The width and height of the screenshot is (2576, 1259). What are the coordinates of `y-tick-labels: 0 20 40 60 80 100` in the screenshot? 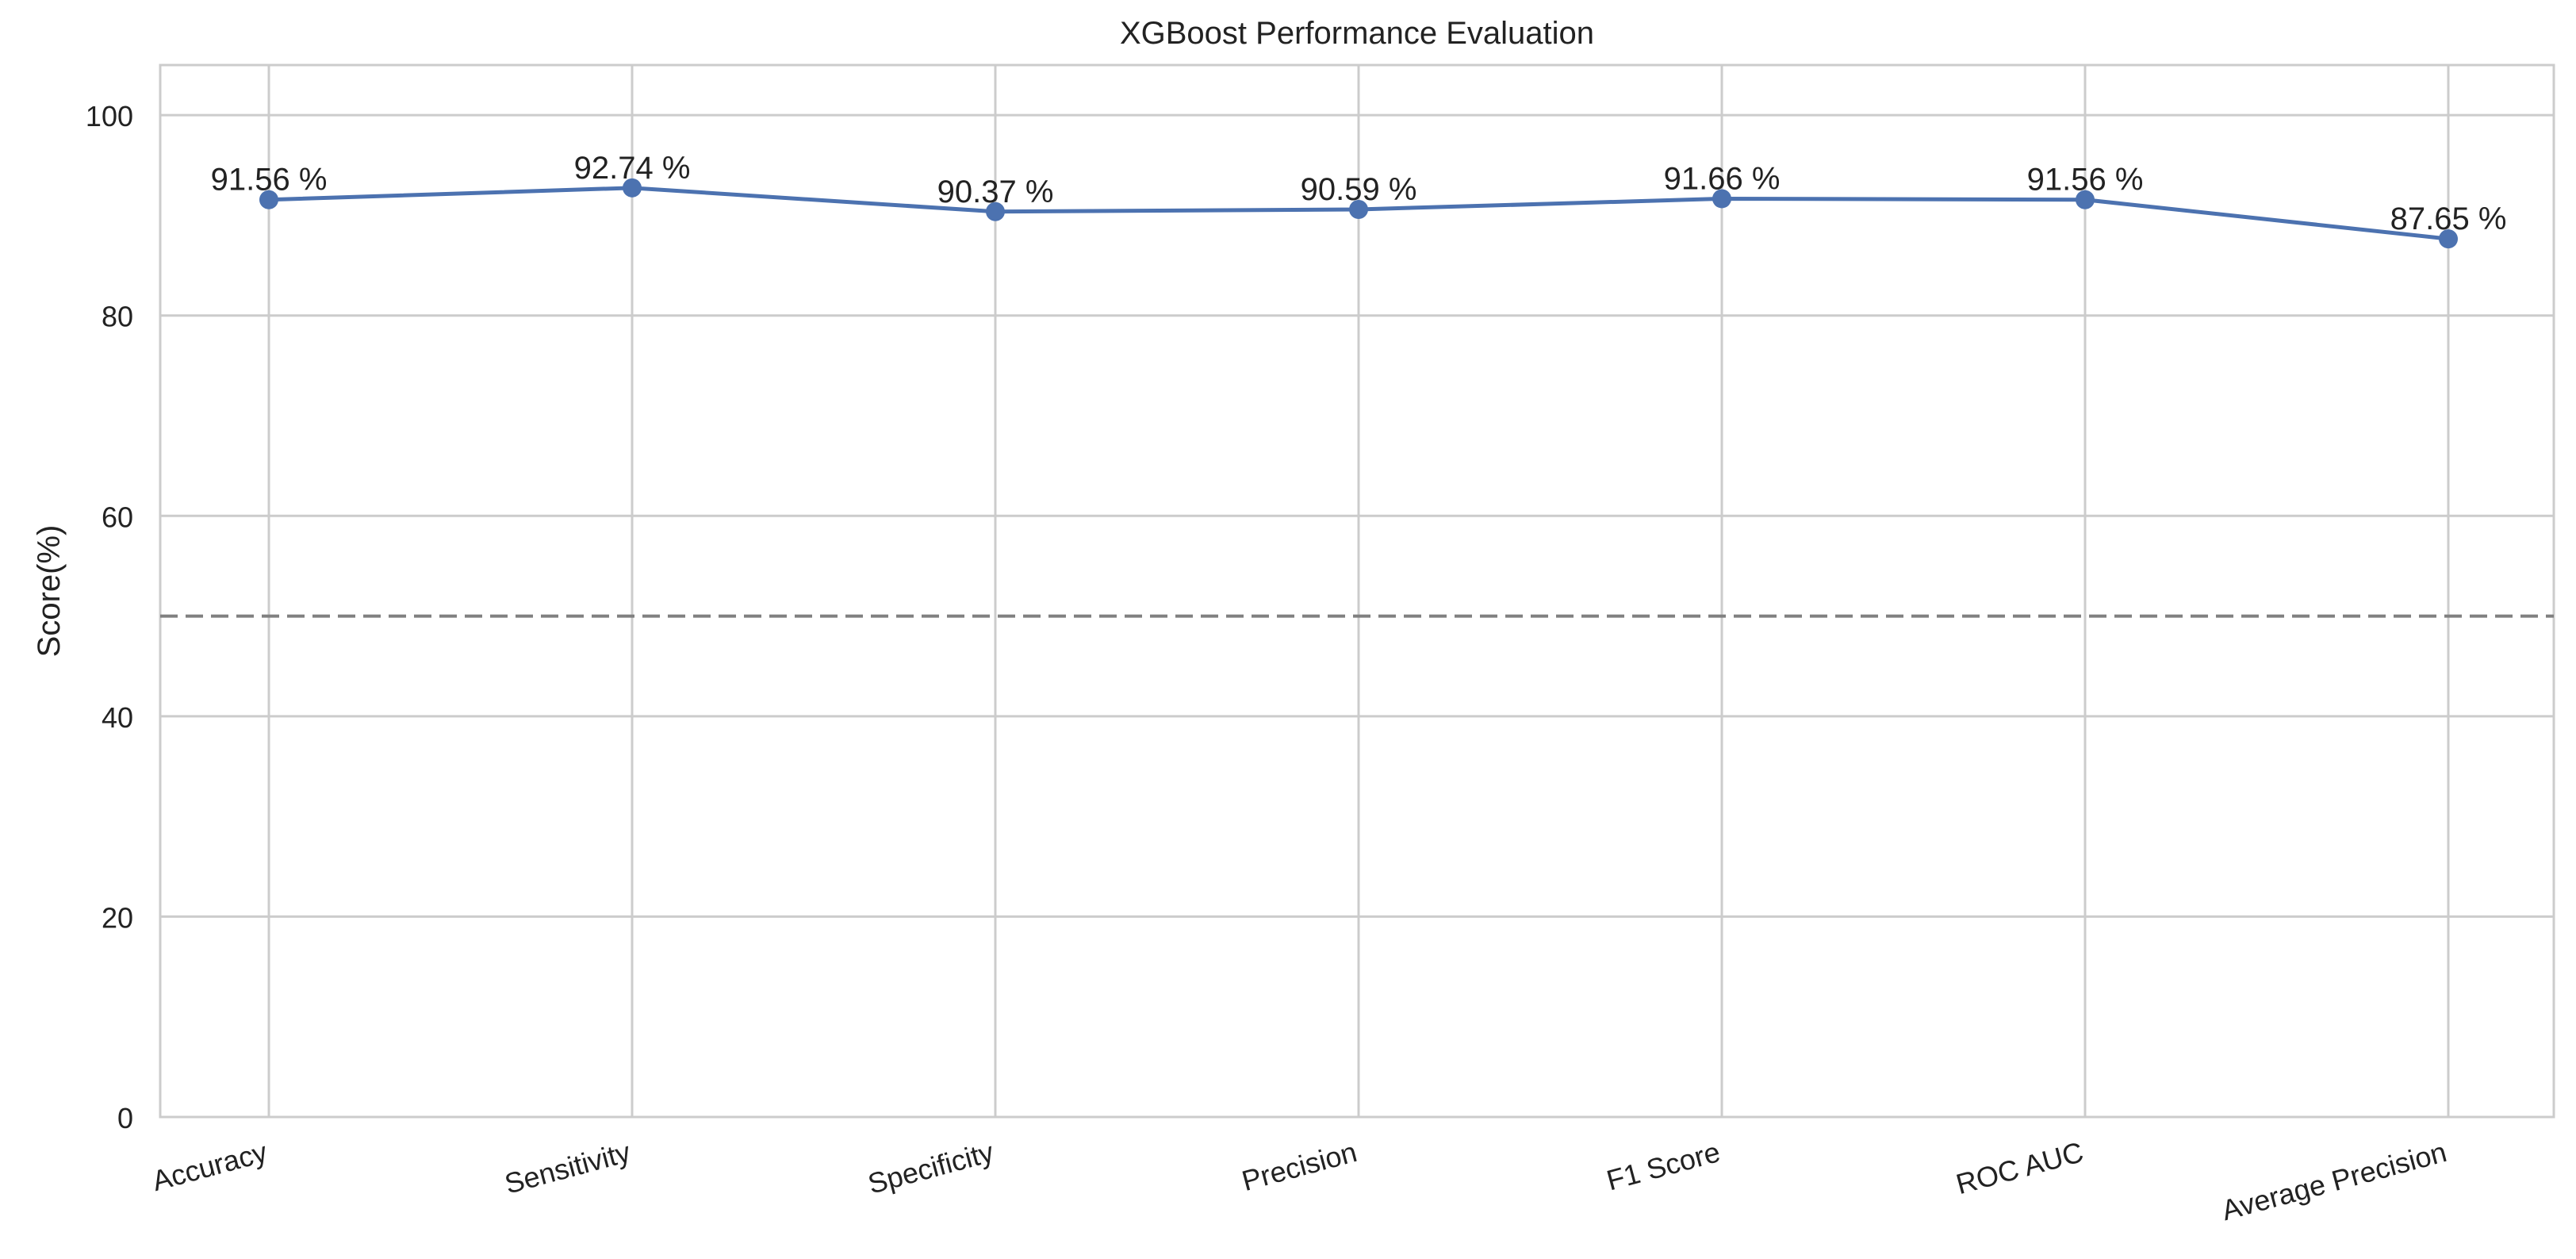 It's located at (109, 617).